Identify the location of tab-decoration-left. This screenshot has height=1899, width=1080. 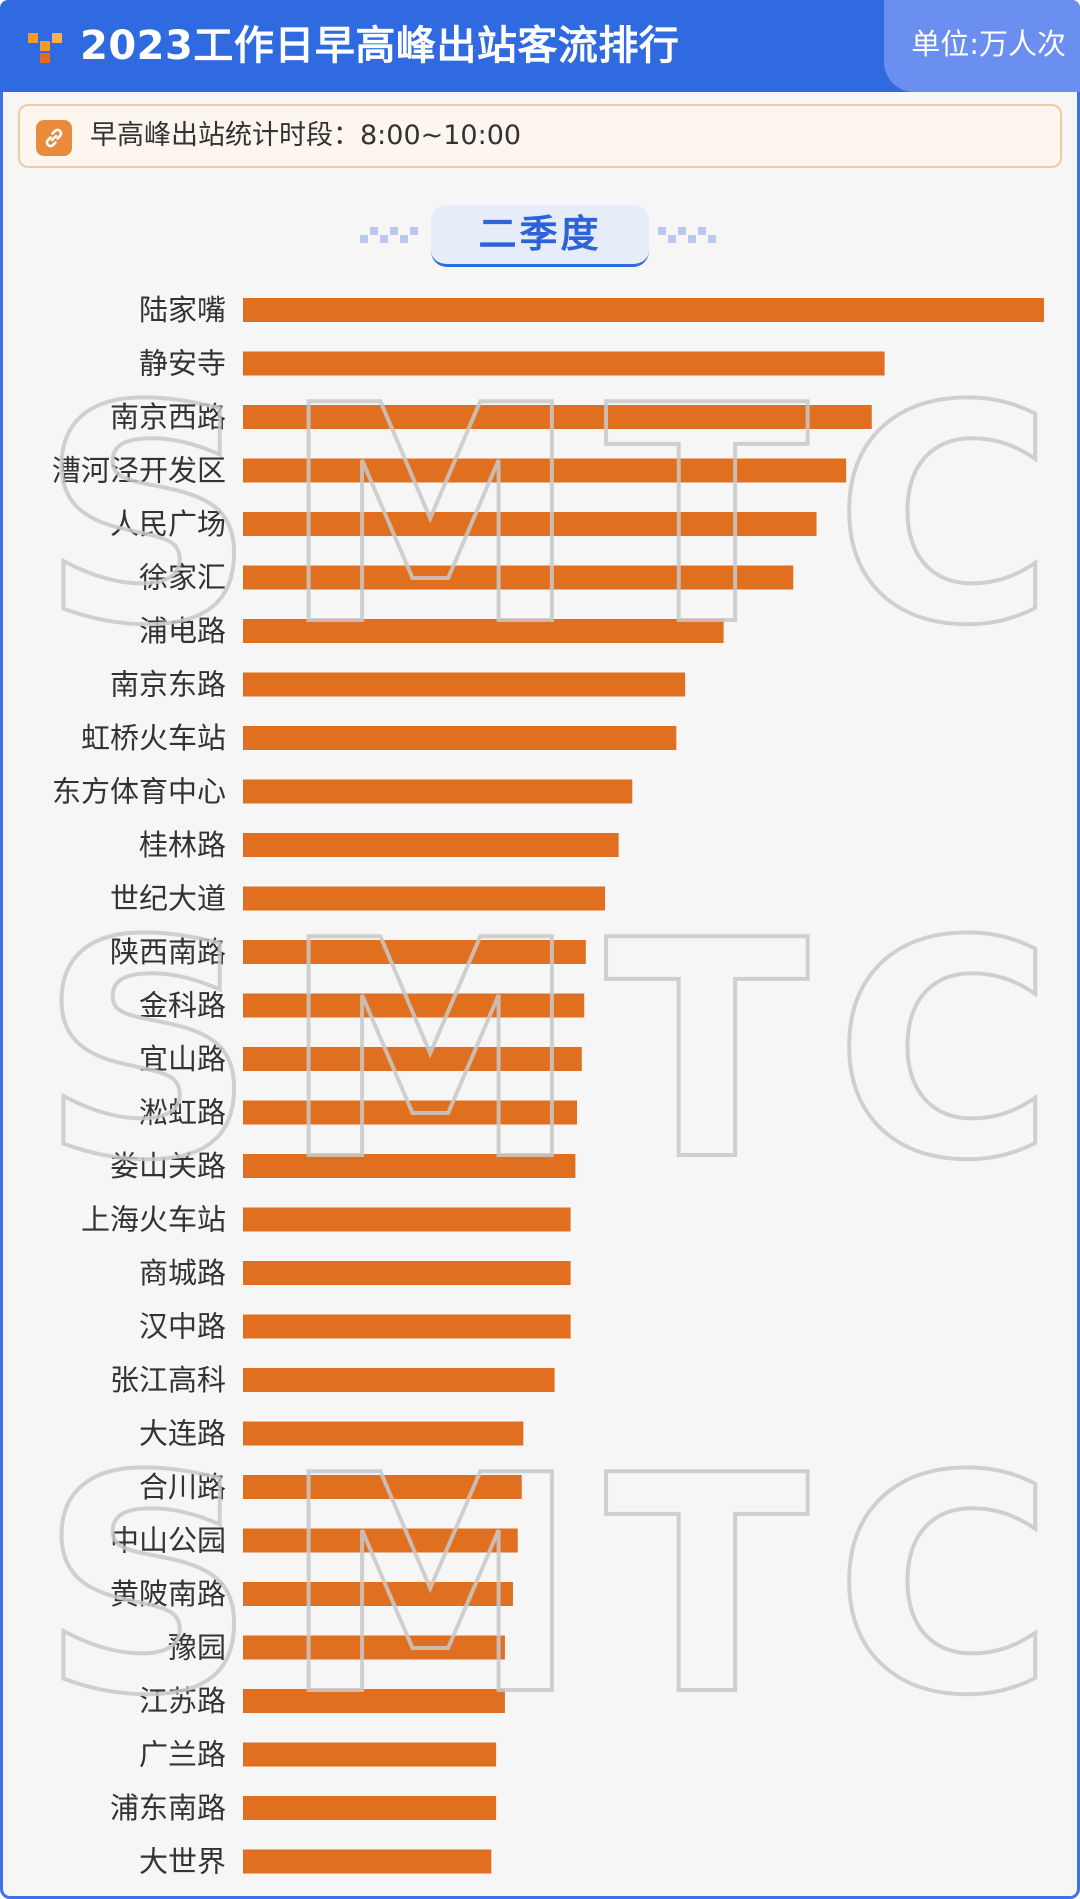
(389, 235).